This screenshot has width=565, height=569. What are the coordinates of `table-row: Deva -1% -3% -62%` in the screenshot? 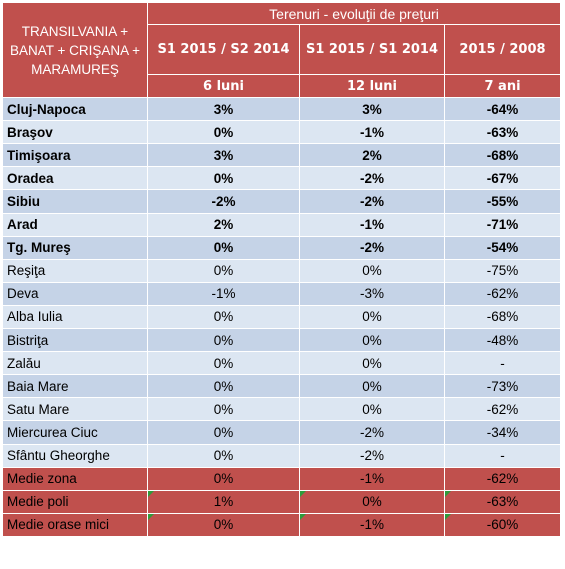 It's located at (281, 293).